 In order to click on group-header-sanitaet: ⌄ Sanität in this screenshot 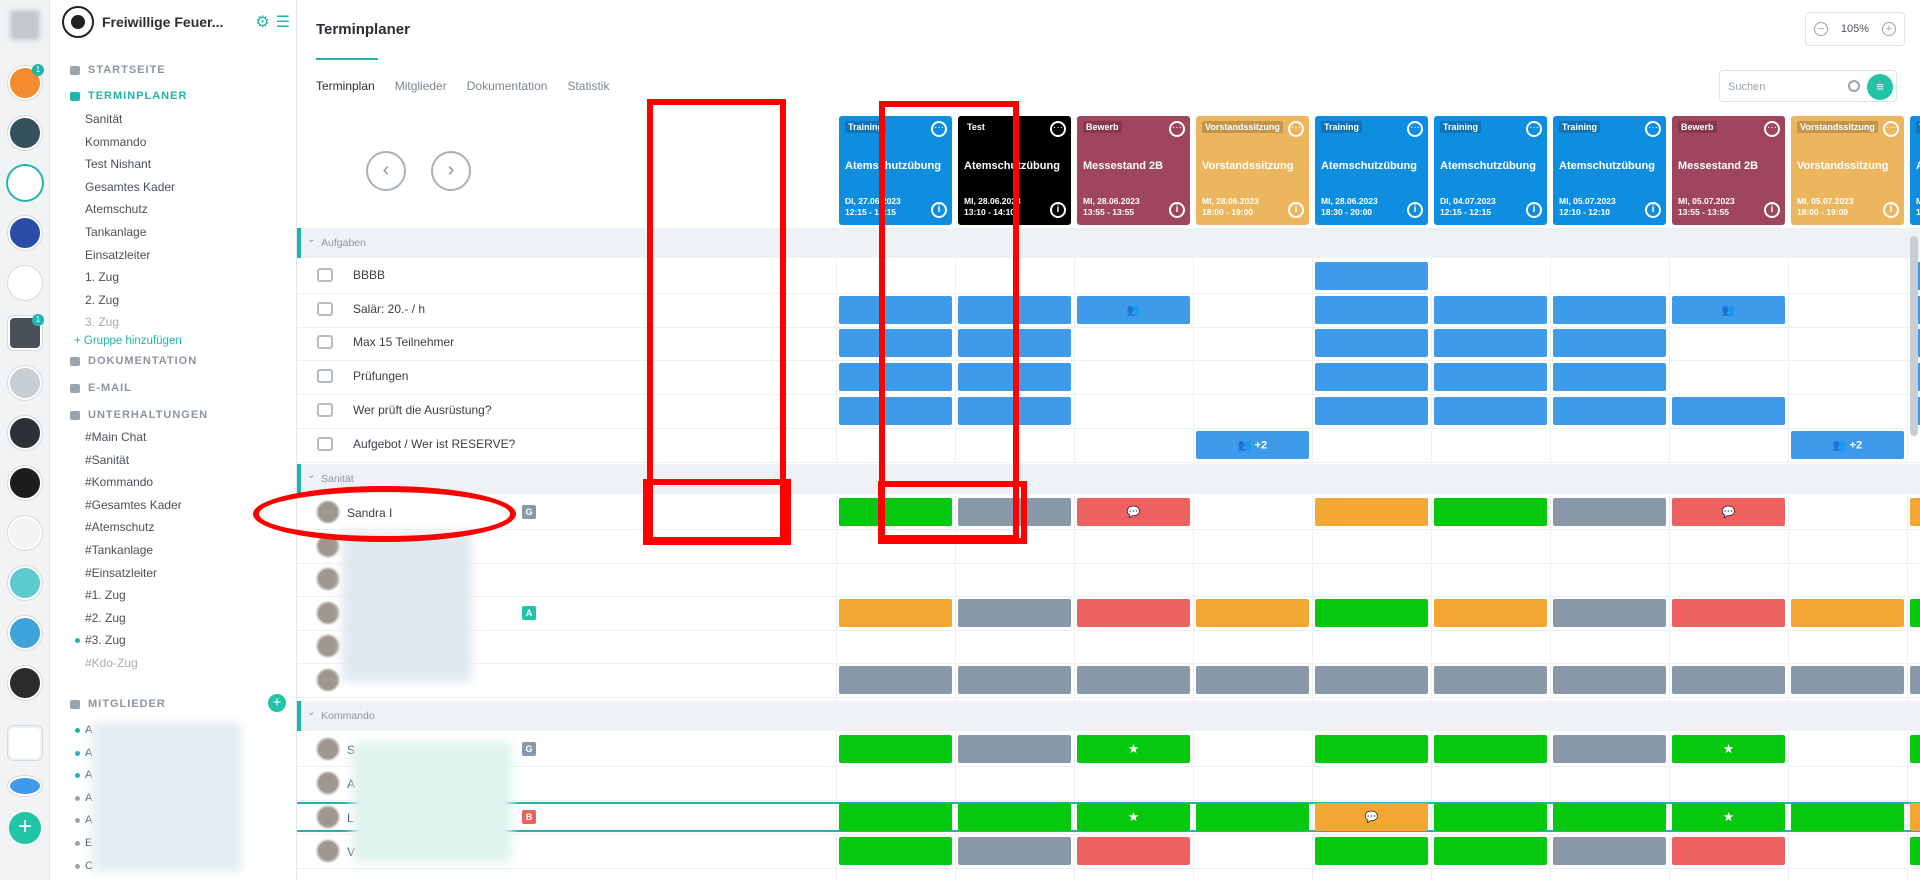, I will do `click(1108, 479)`.